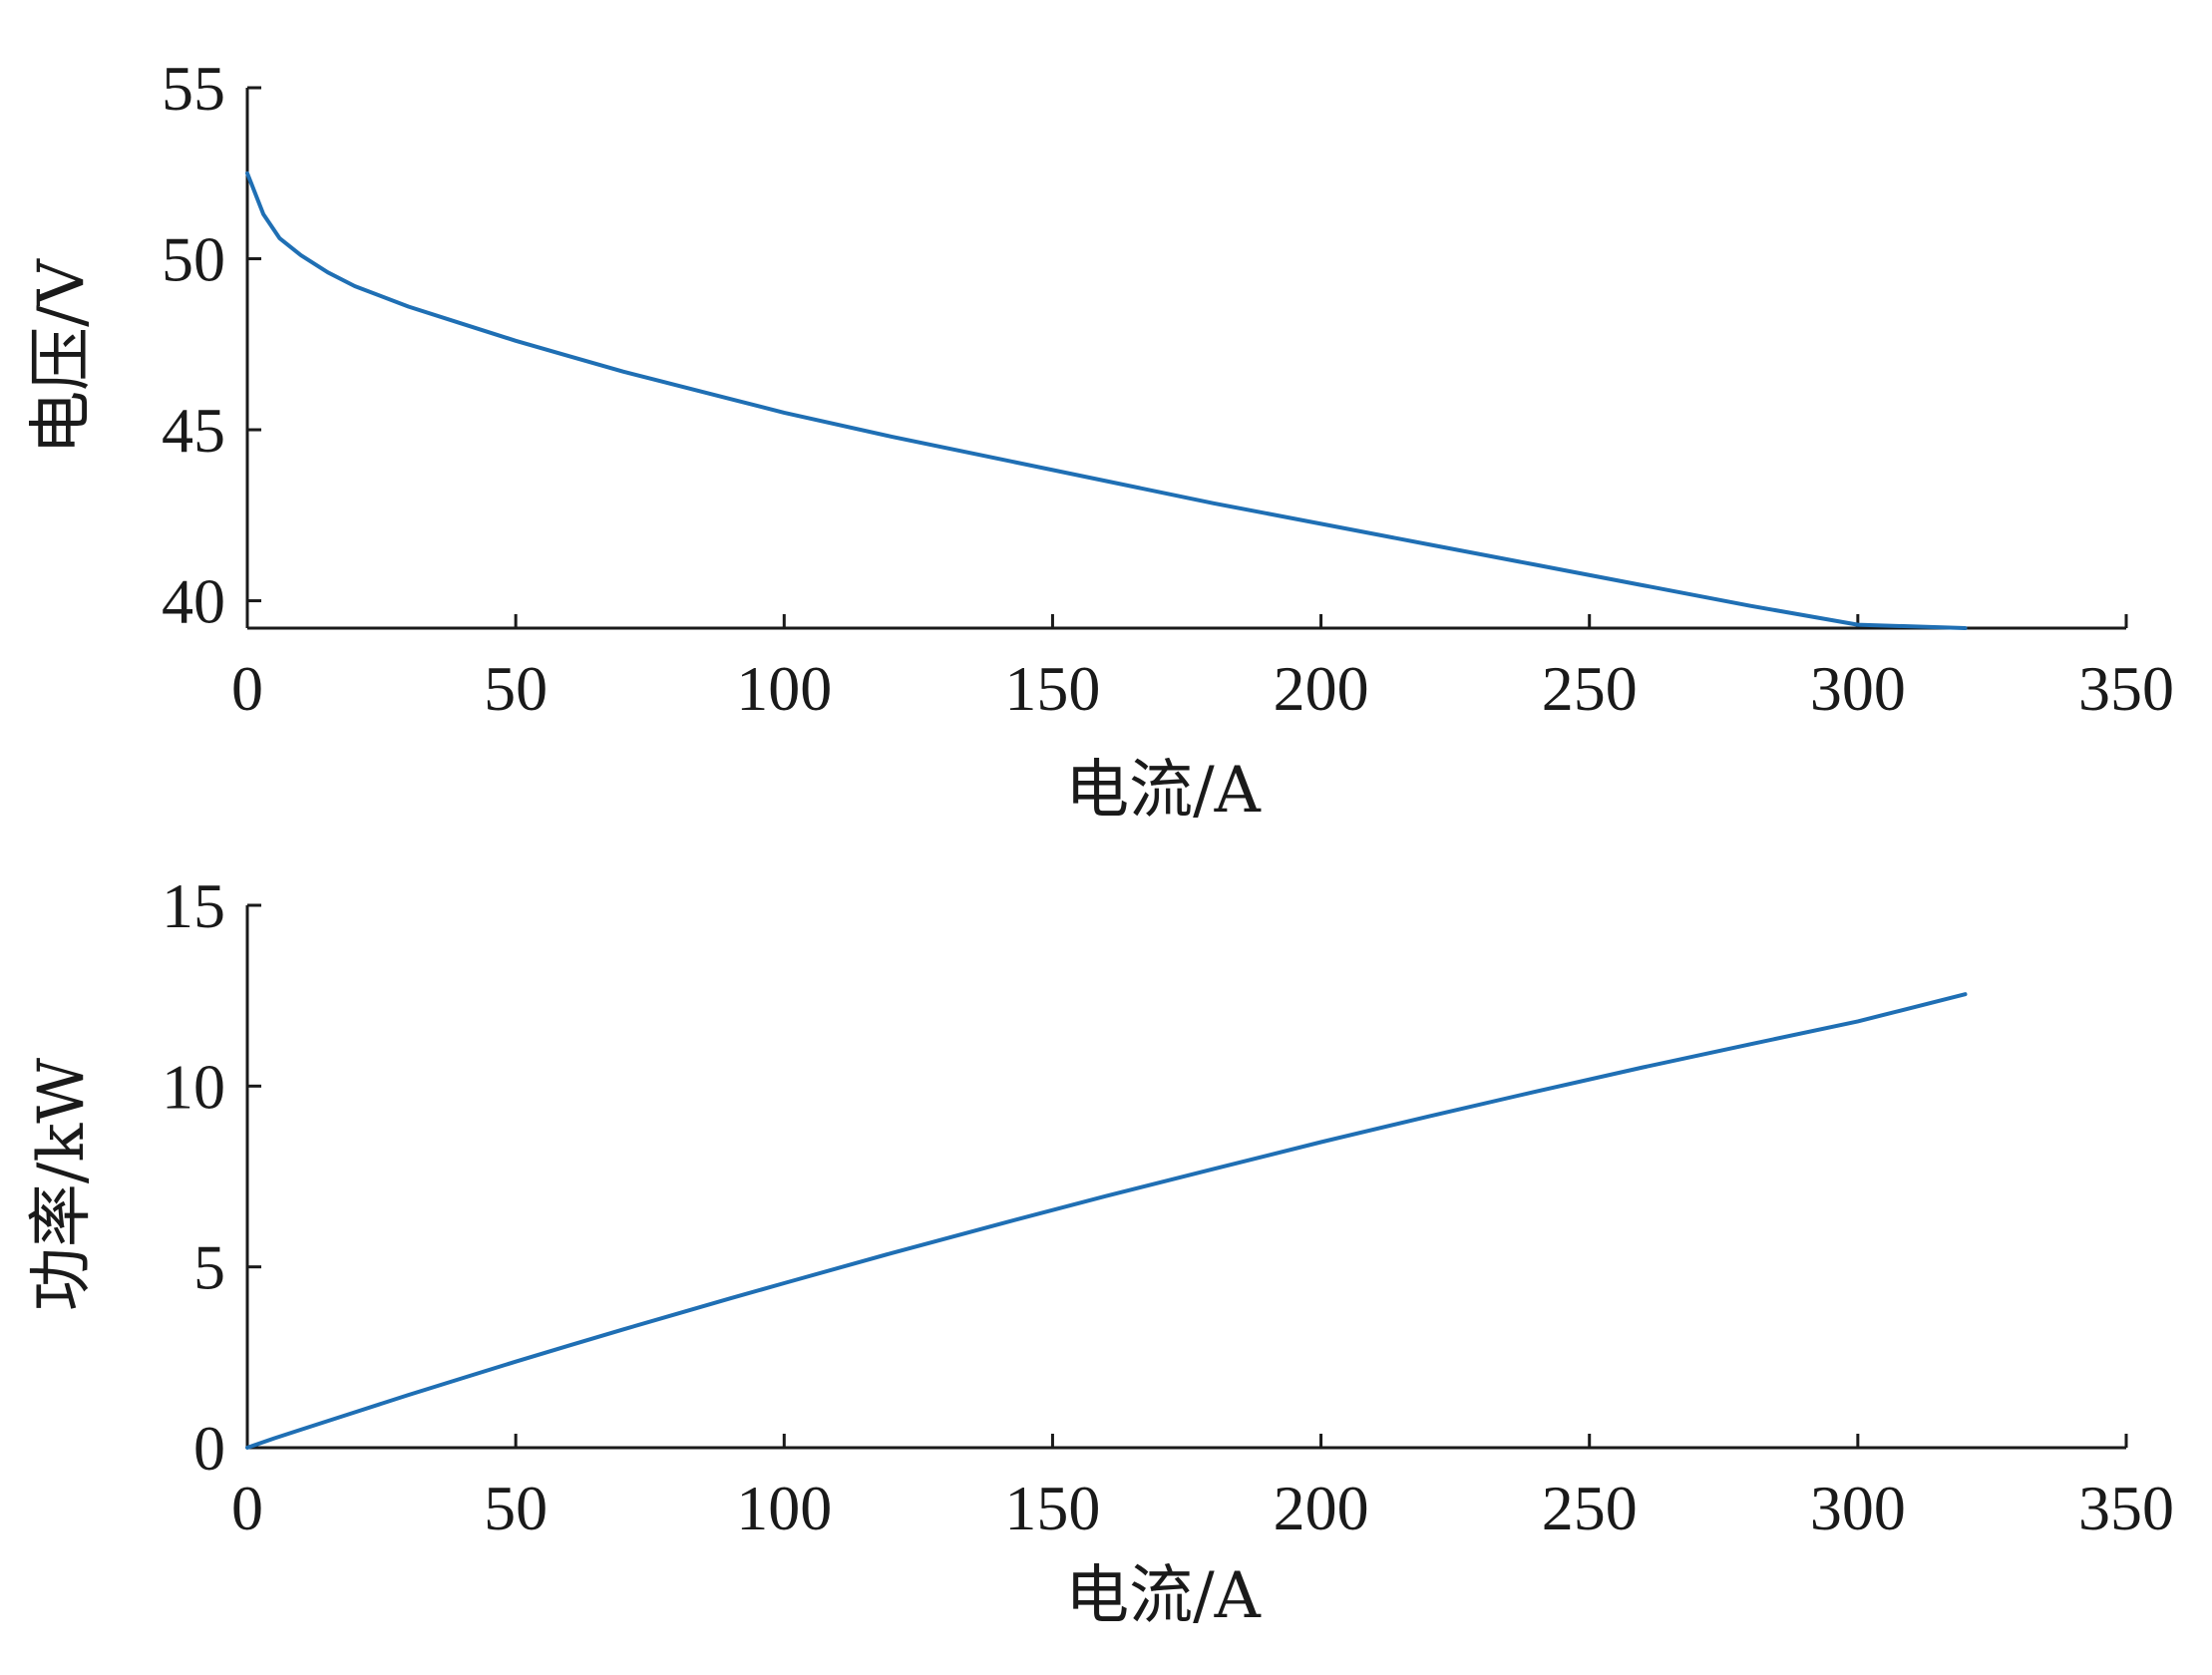 Image resolution: width=2212 pixels, height=1675 pixels. What do you see at coordinates (193, 1086) in the screenshot?
I see `y-tick-label: 10` at bounding box center [193, 1086].